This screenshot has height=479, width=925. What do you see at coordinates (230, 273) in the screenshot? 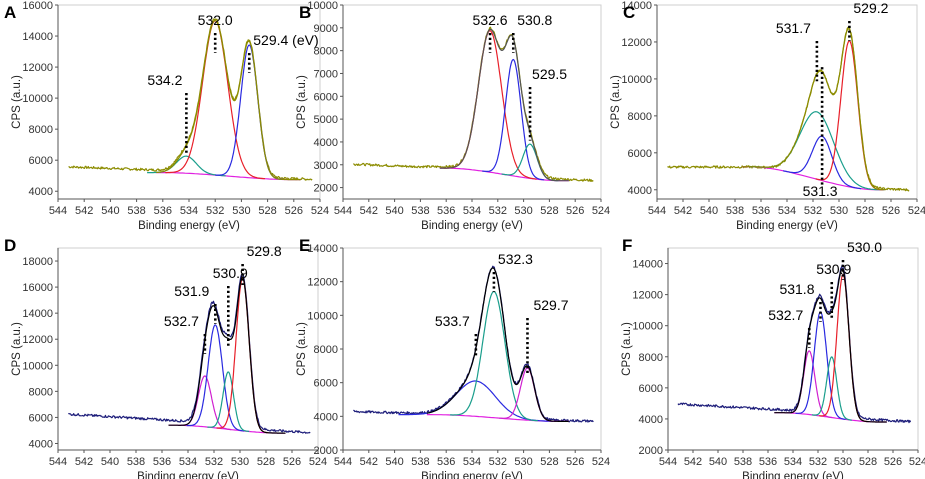
I see `peak-label: 530.9` at bounding box center [230, 273].